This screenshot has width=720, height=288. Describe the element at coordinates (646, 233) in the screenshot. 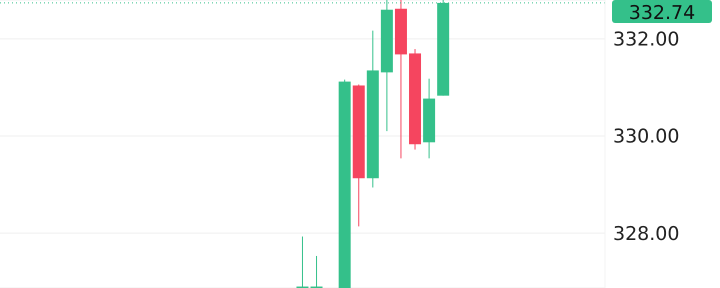

I see `y-tick-label: 328.00` at that location.